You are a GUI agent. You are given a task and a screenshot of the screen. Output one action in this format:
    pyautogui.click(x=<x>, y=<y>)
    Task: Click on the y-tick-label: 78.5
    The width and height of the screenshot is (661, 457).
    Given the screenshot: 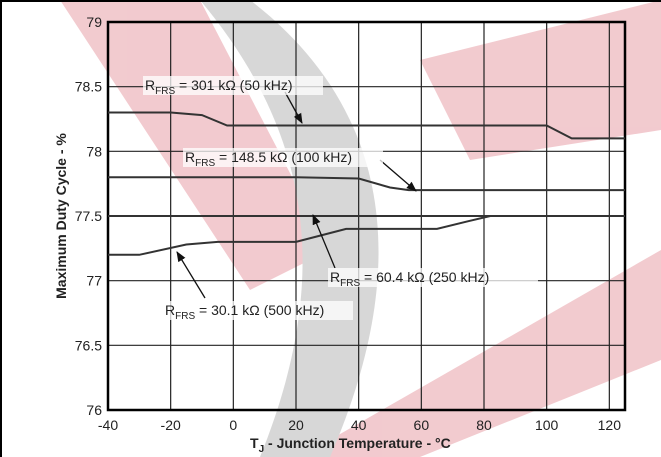 What is the action you would take?
    pyautogui.click(x=88, y=87)
    